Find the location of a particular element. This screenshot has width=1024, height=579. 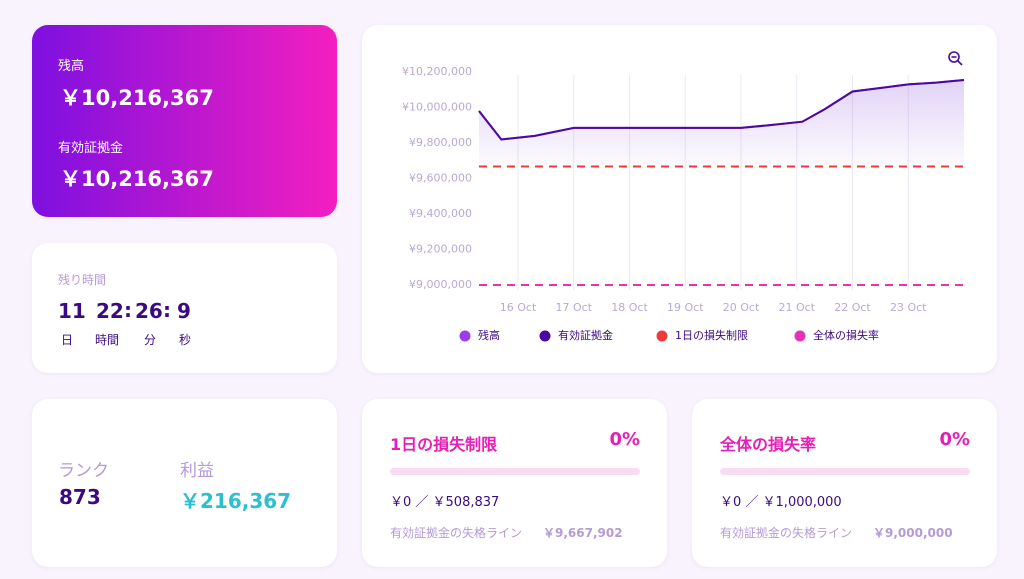

loss-title: 全体の損失率 is located at coordinates (768, 444).